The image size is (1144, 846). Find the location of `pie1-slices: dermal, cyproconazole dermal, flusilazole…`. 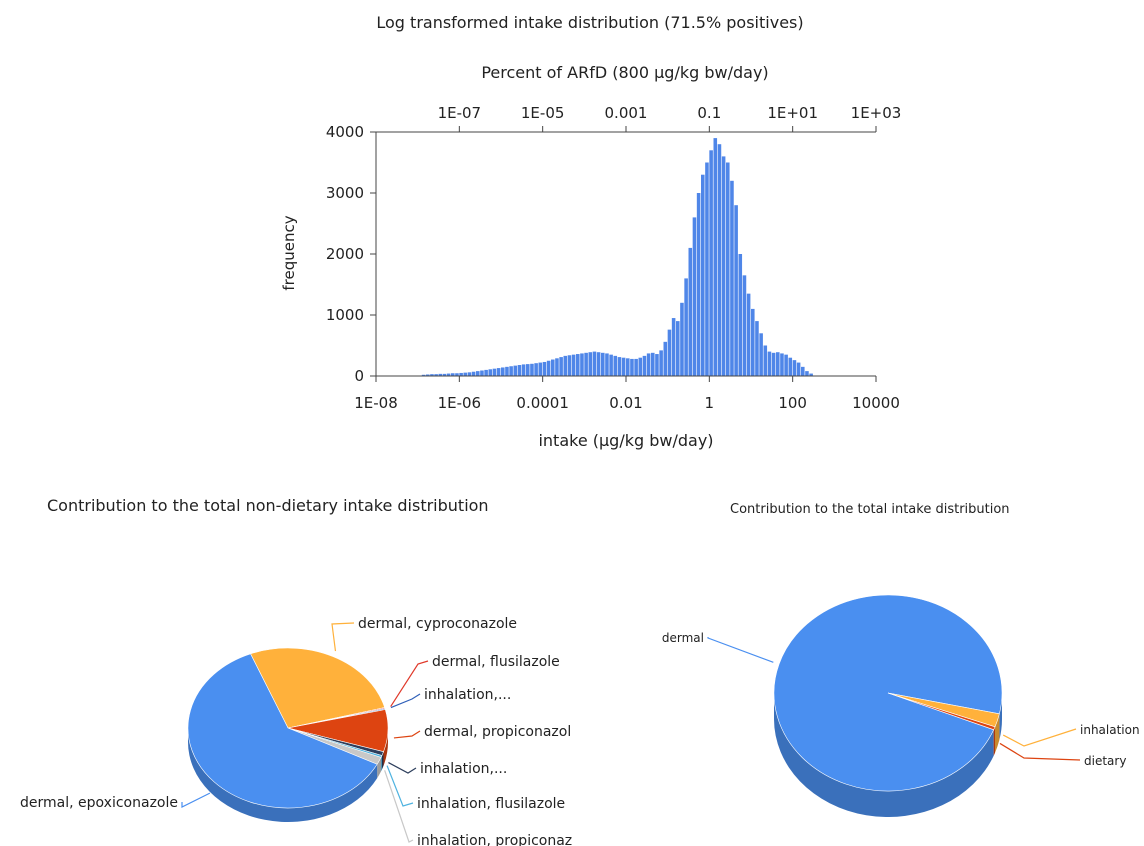

pie1-slices: dermal, cyproconazole dermal, flusilazole… is located at coordinates (296, 731).